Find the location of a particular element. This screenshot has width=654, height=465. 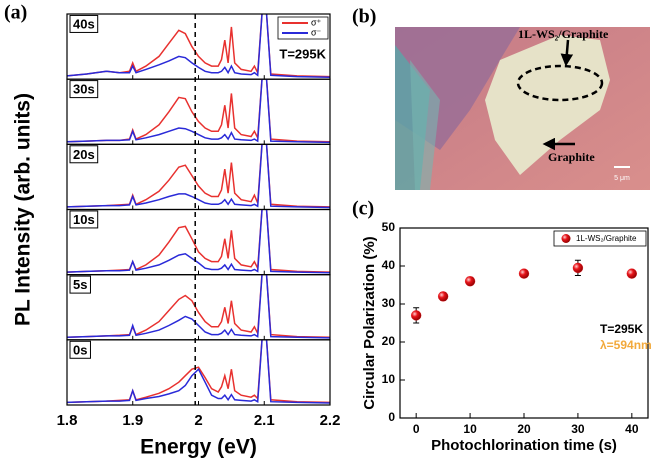

panel-time-label: 5s is located at coordinates (80, 284).